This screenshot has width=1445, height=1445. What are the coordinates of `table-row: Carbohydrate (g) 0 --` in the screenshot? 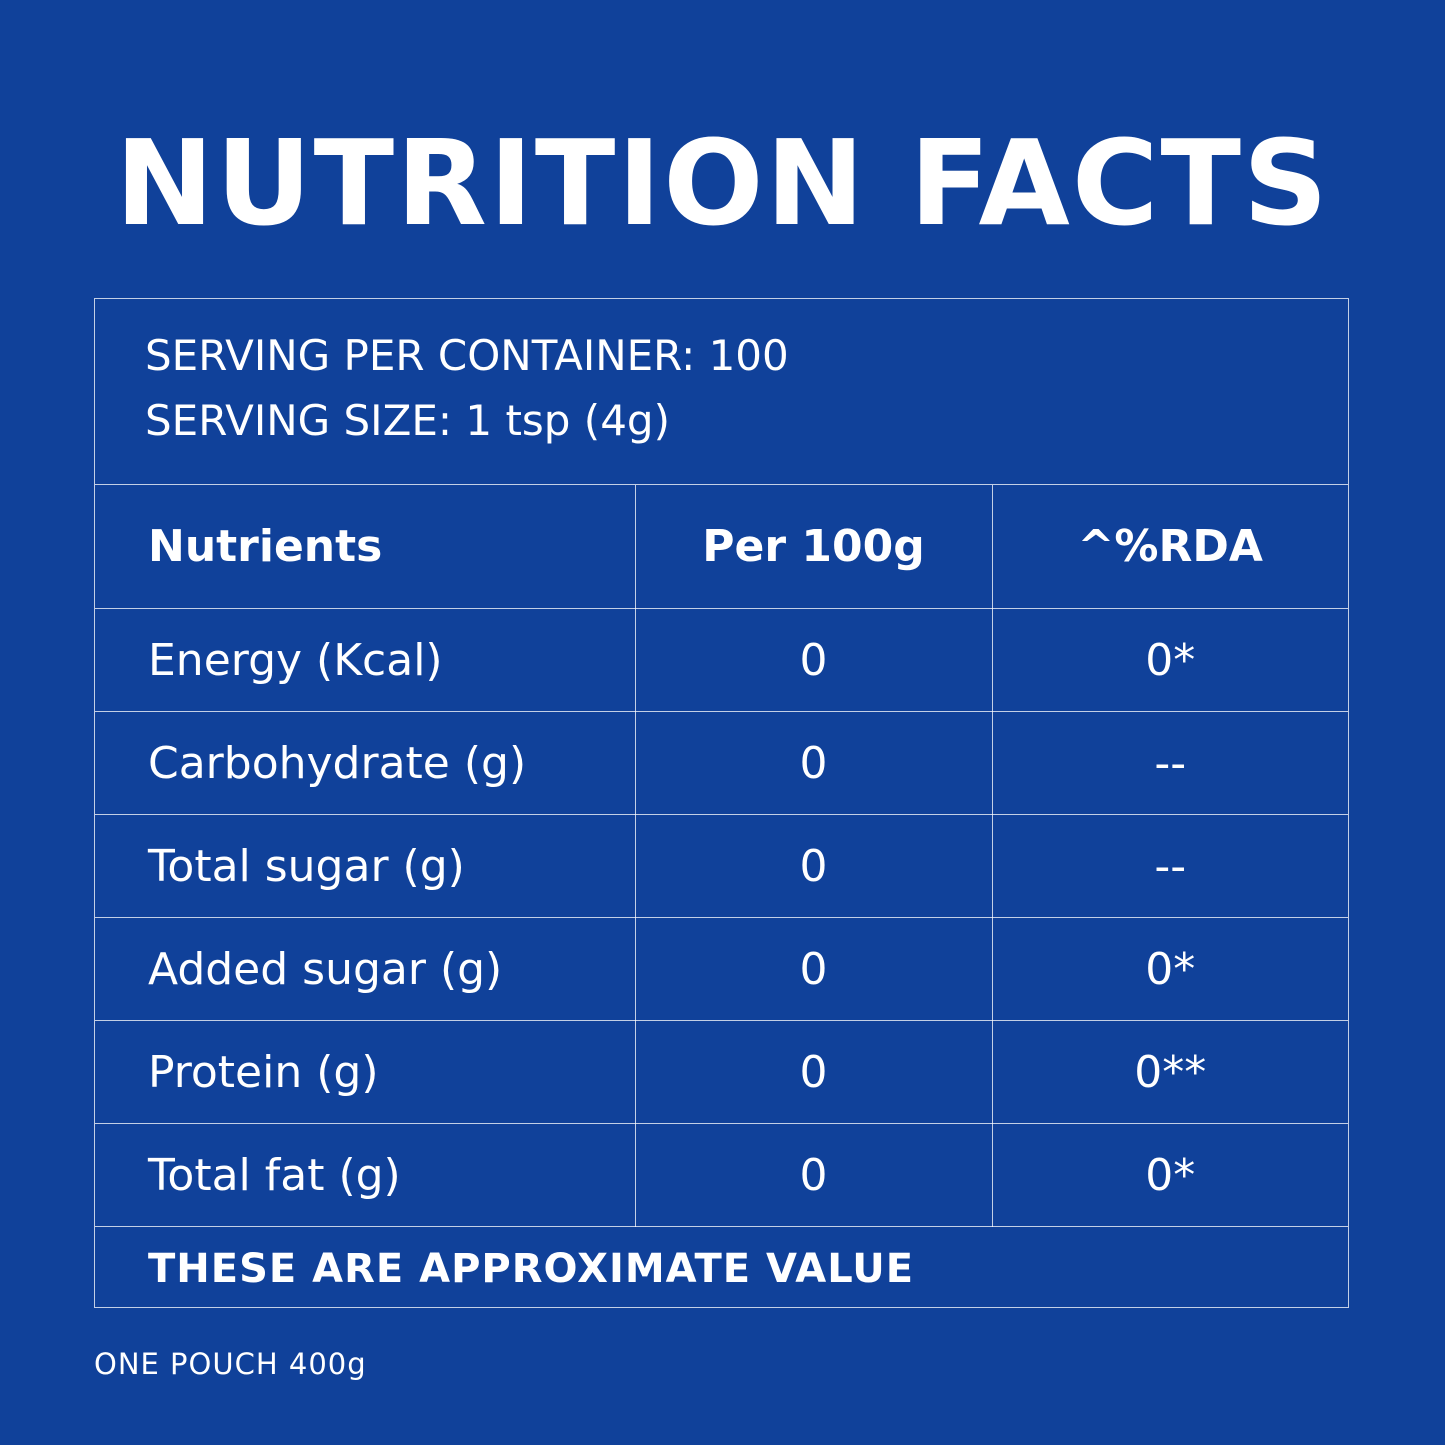 It's located at (721, 763).